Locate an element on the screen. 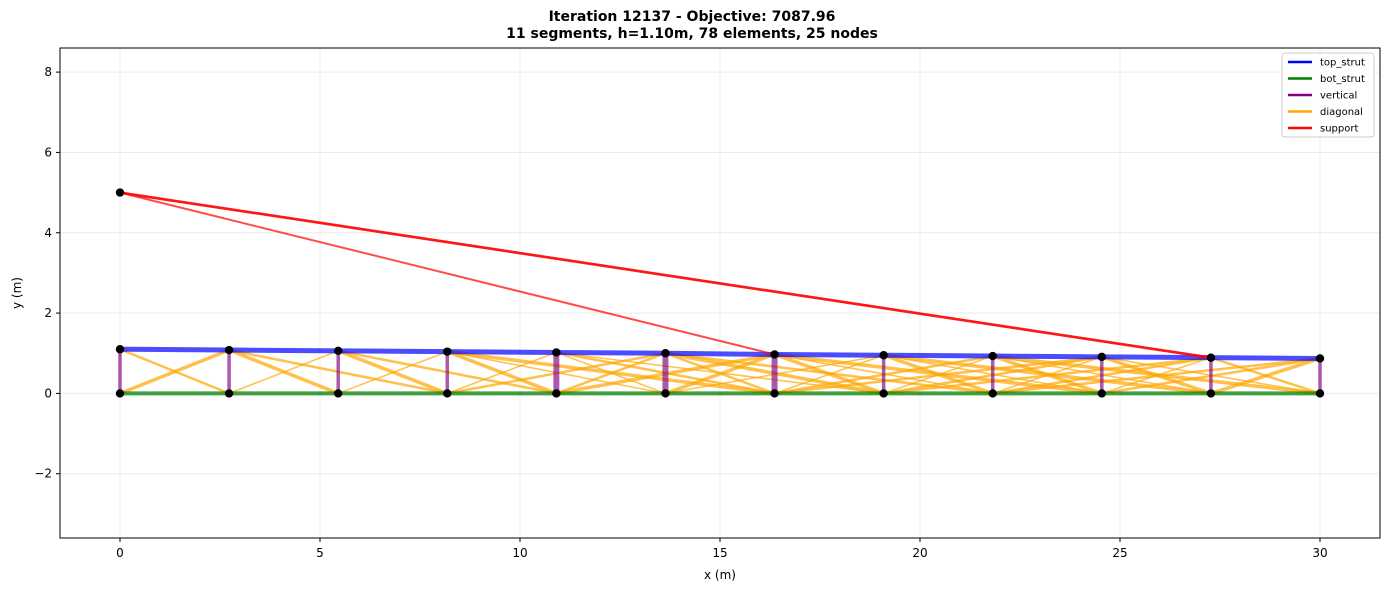 Image resolution: width=1389 pixels, height=591 pixels. y-tick-label: 0 is located at coordinates (48, 393).